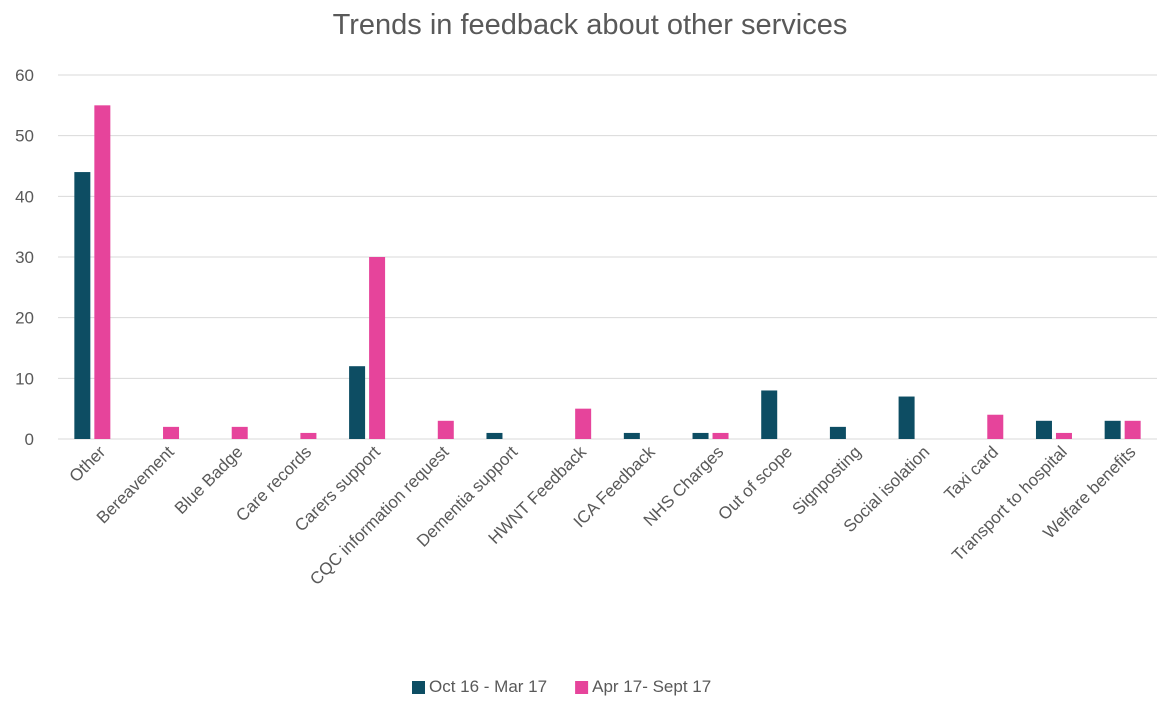 This screenshot has width=1169, height=713. I want to click on x-tick-label: Other, so click(88, 464).